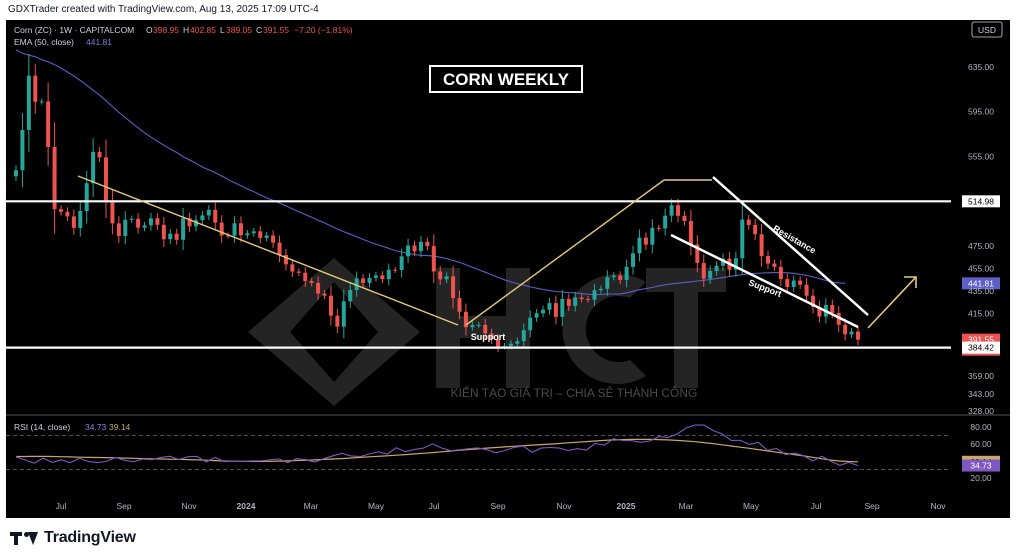 The image size is (1016, 557). What do you see at coordinates (938, 506) in the screenshot?
I see `time-tick-label: Nov` at bounding box center [938, 506].